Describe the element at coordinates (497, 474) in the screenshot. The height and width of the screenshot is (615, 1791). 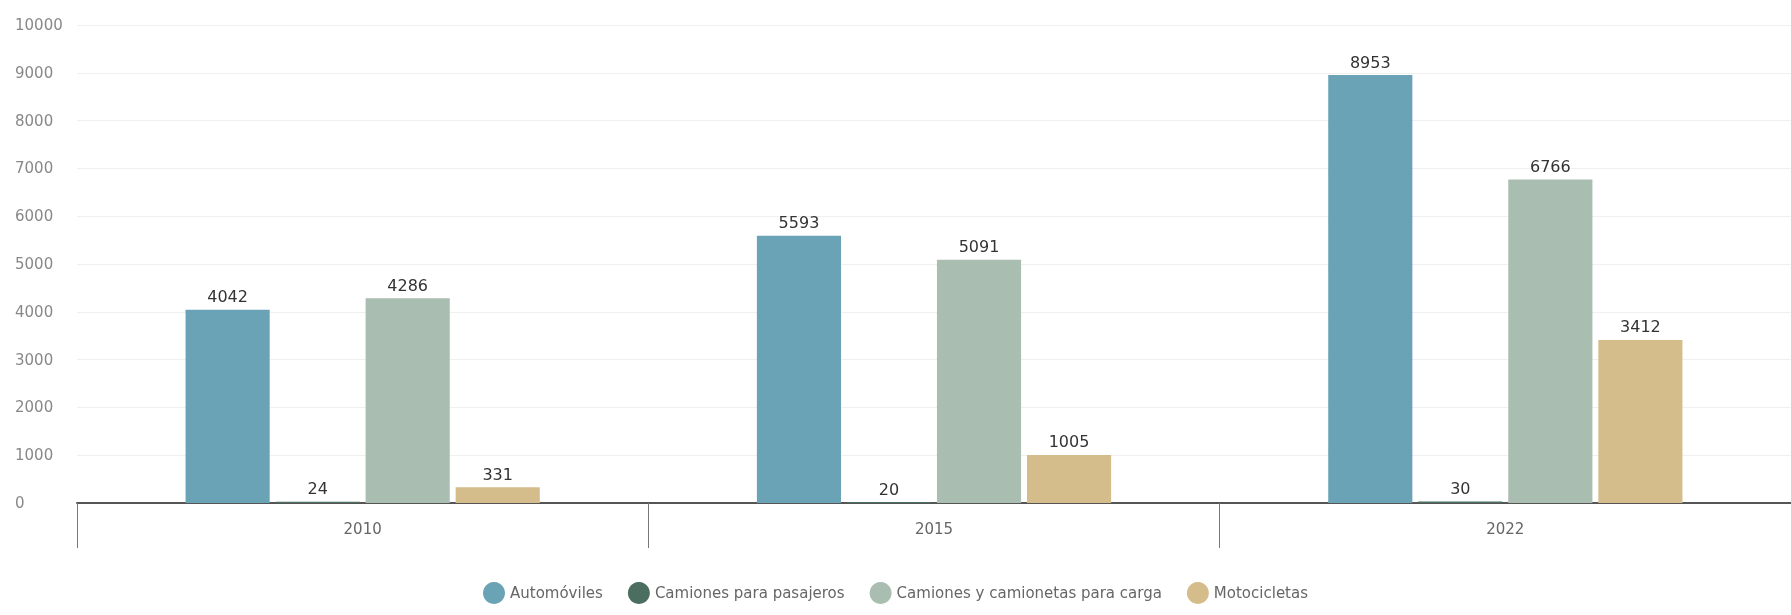
I see `data-label: 331` at that location.